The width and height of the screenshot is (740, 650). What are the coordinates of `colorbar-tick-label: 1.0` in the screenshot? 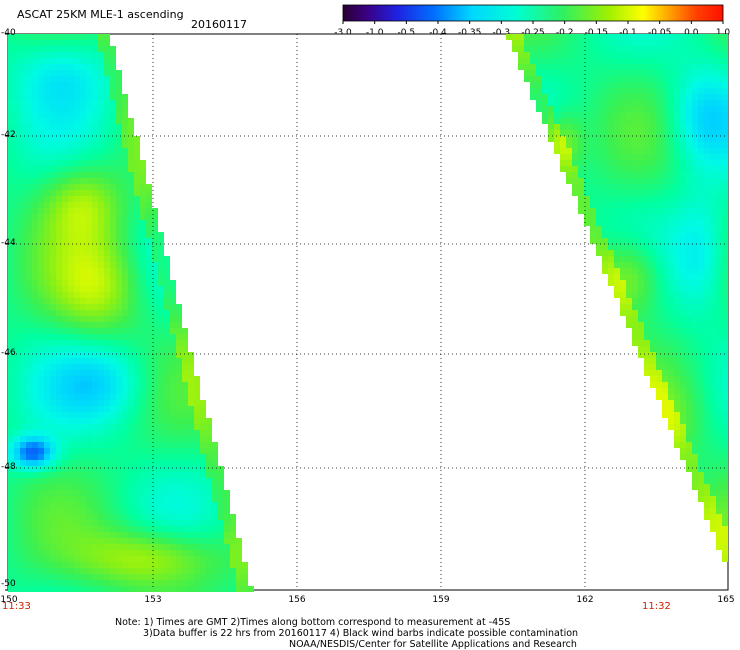 It's located at (723, 33).